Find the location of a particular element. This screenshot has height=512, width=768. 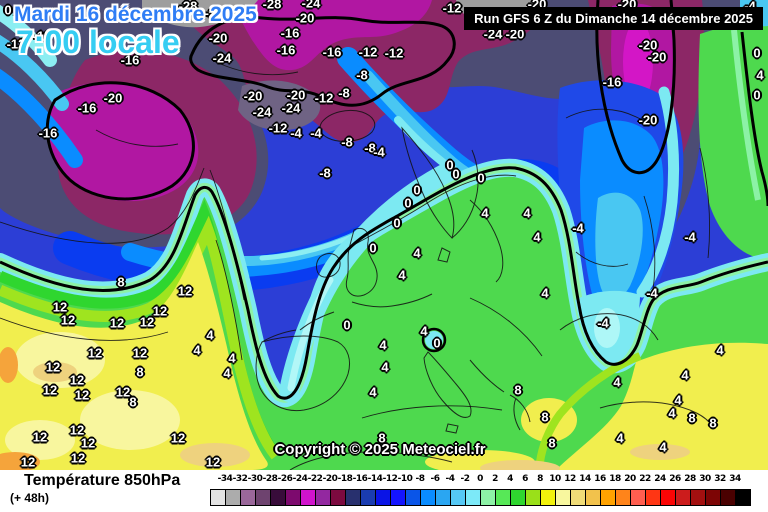

scale-tick-label: 34 is located at coordinates (735, 479).